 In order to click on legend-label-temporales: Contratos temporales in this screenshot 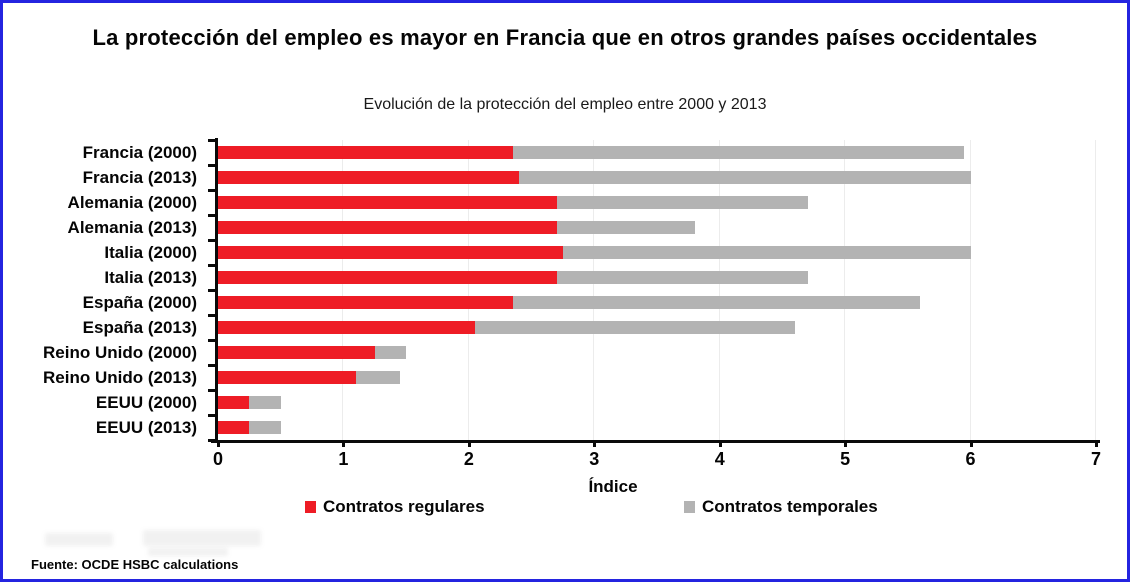, I will do `click(790, 506)`.